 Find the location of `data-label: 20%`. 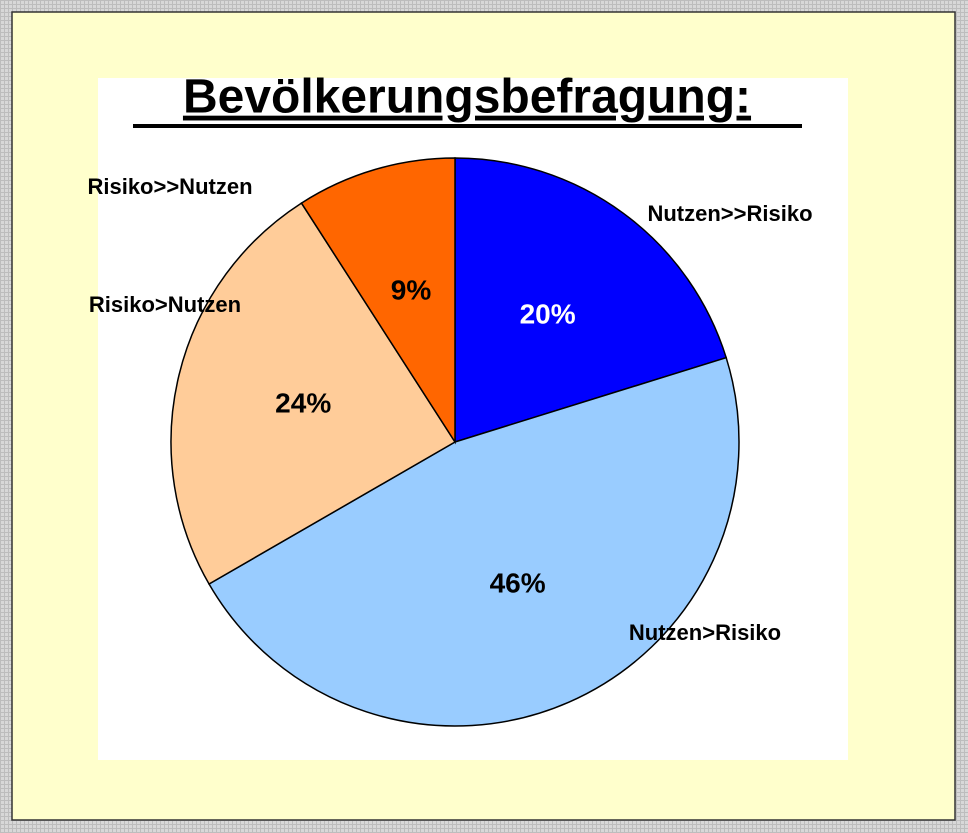

data-label: 20% is located at coordinates (548, 314).